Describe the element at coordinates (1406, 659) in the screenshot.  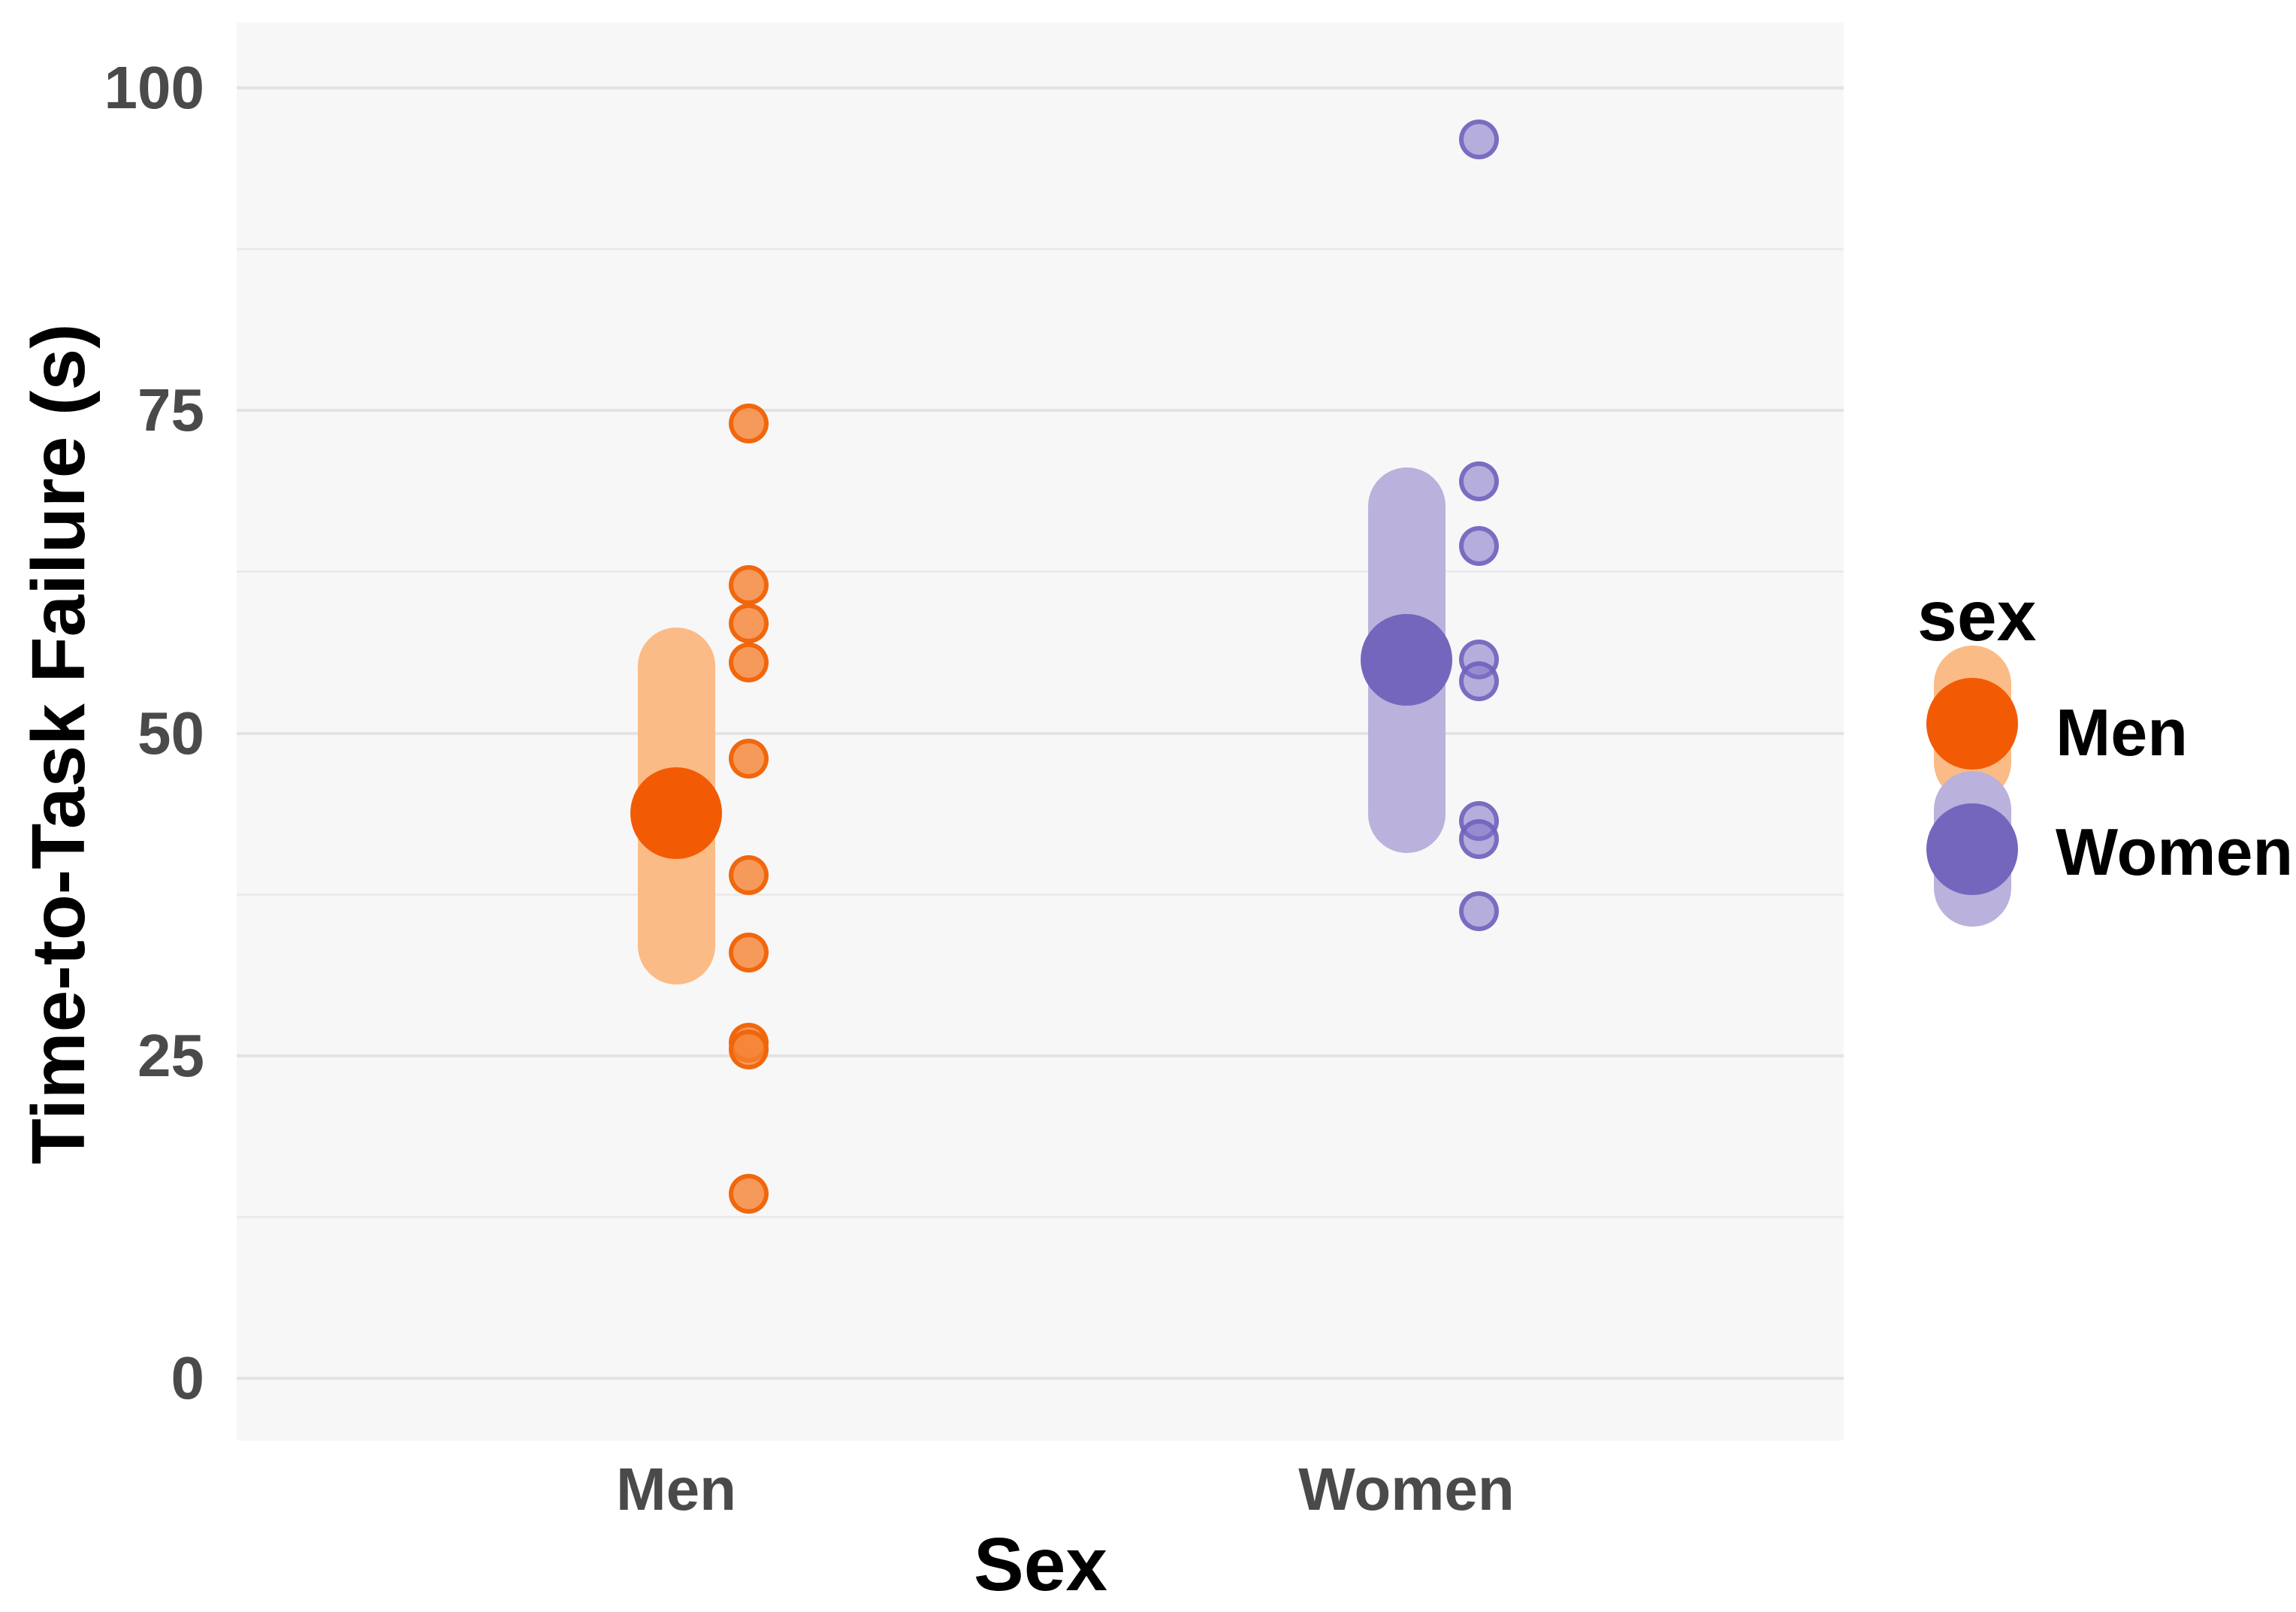
I see `mean-point-women` at that location.